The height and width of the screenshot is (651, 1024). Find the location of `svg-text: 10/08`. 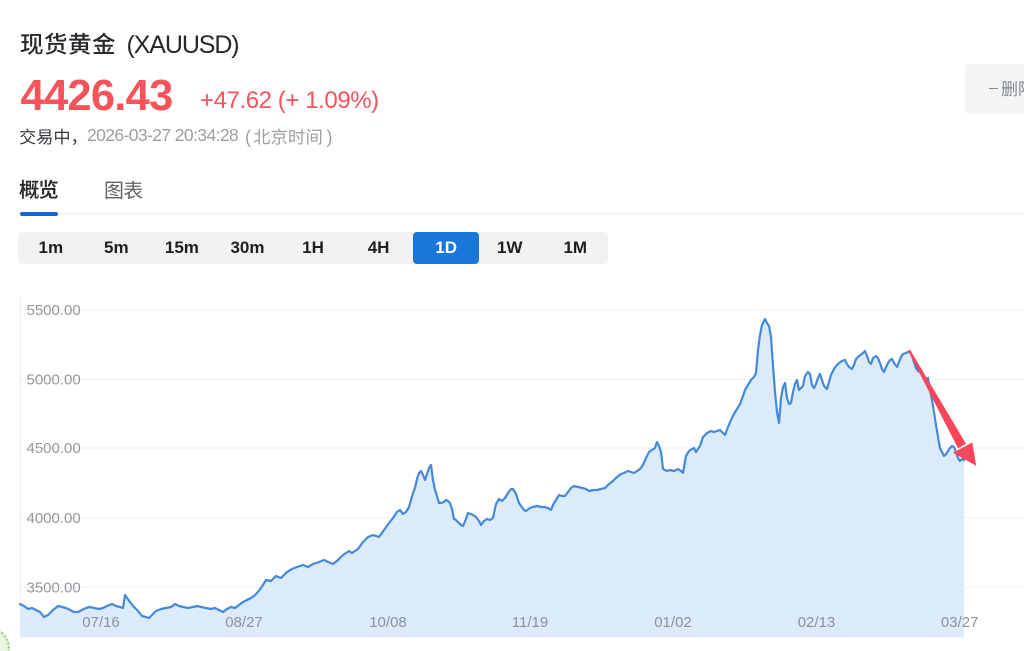

svg-text: 10/08 is located at coordinates (388, 622).